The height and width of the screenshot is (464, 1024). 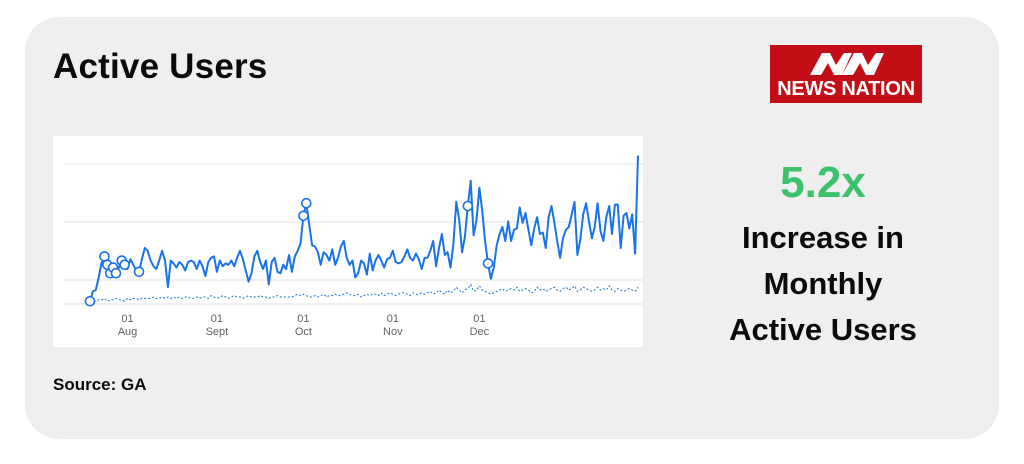 I want to click on x-tick-month: Sept, so click(x=217, y=332).